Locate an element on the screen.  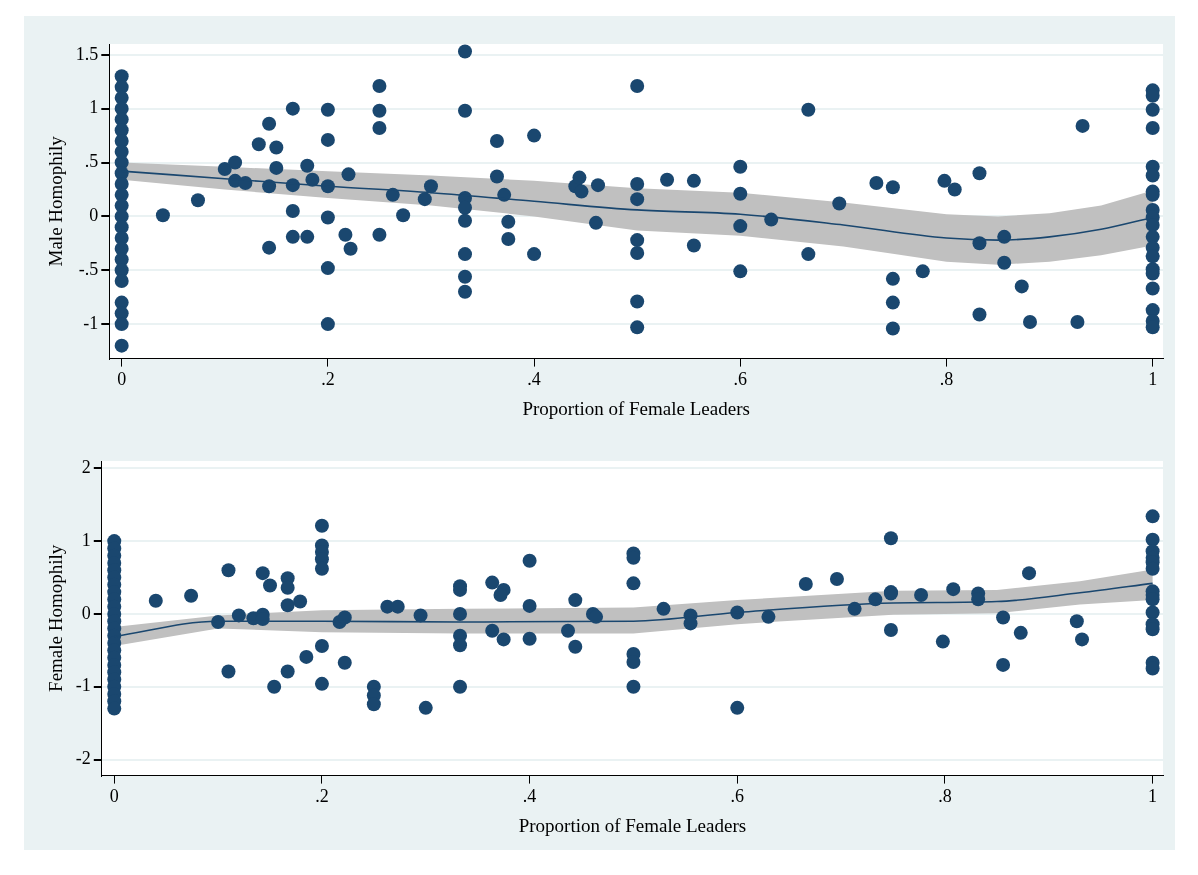
y-tick-label: -.5 is located at coordinates (88, 268).